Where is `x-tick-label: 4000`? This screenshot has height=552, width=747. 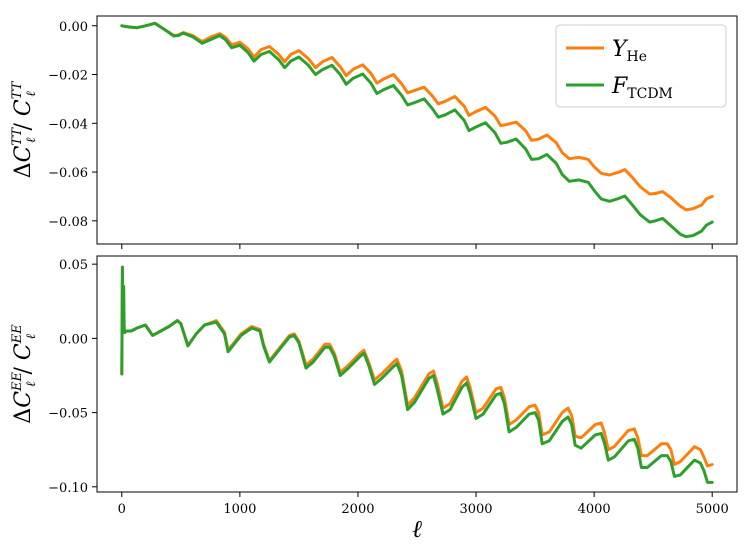
x-tick-label: 4000 is located at coordinates (594, 509).